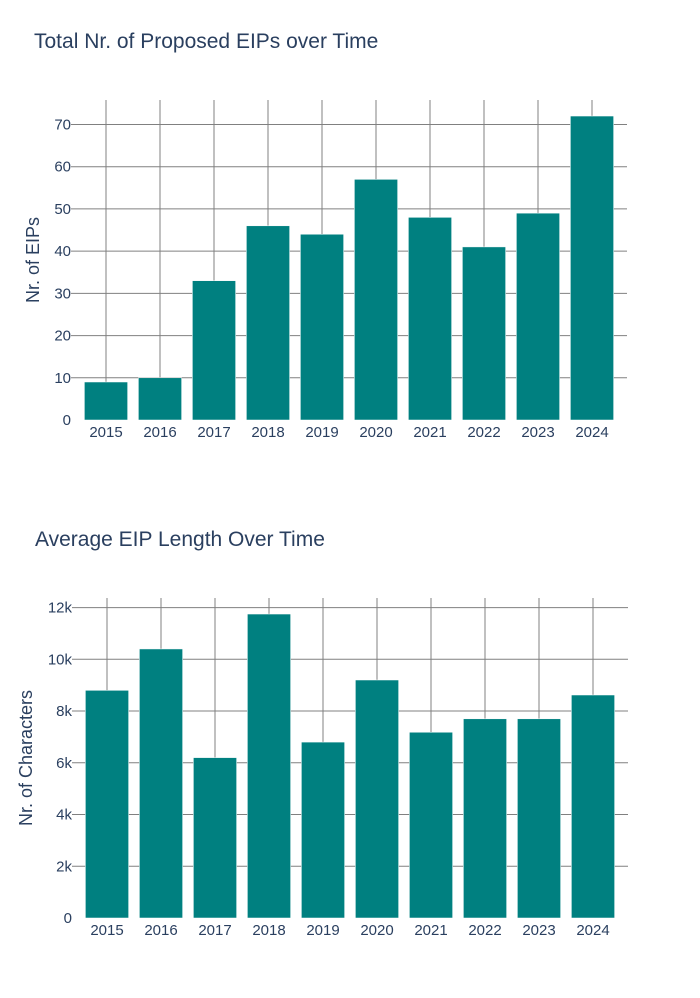 The image size is (700, 998). Describe the element at coordinates (62, 378) in the screenshot. I see `y-tick-label: 10` at that location.